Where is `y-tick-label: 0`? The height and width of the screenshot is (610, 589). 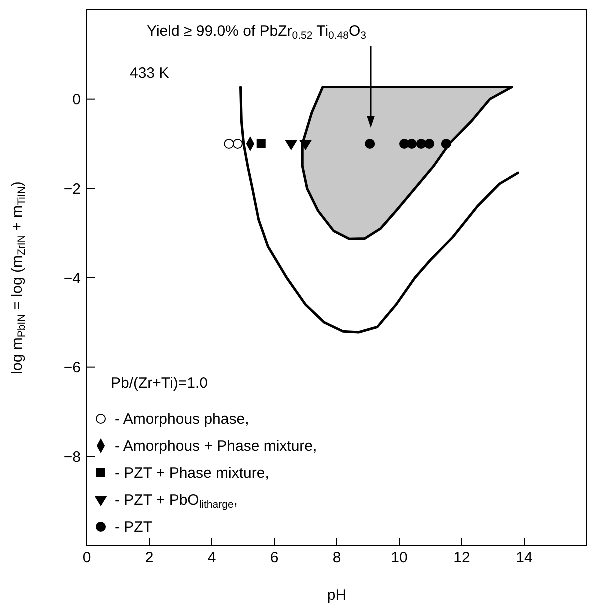 y-tick-label: 0 is located at coordinates (76, 100).